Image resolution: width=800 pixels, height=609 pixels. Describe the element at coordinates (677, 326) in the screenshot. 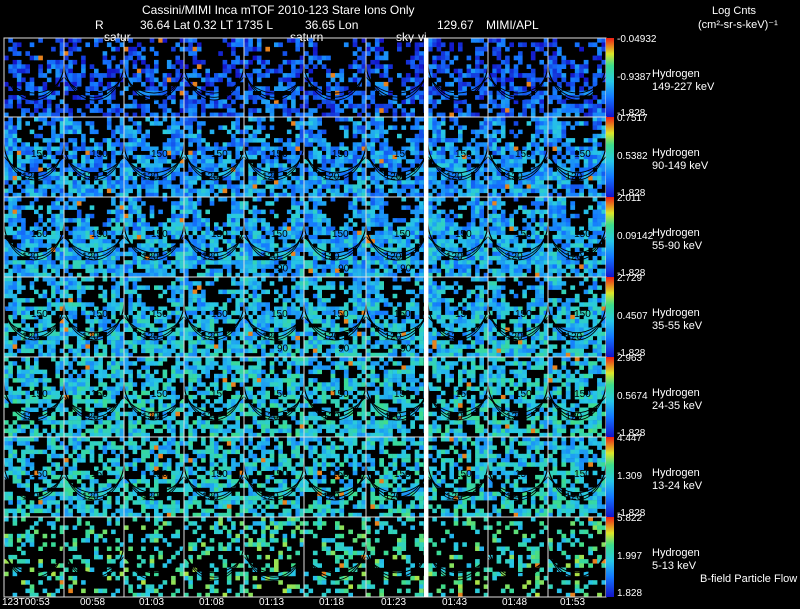

I see `band-energy: 35-55 keV` at that location.